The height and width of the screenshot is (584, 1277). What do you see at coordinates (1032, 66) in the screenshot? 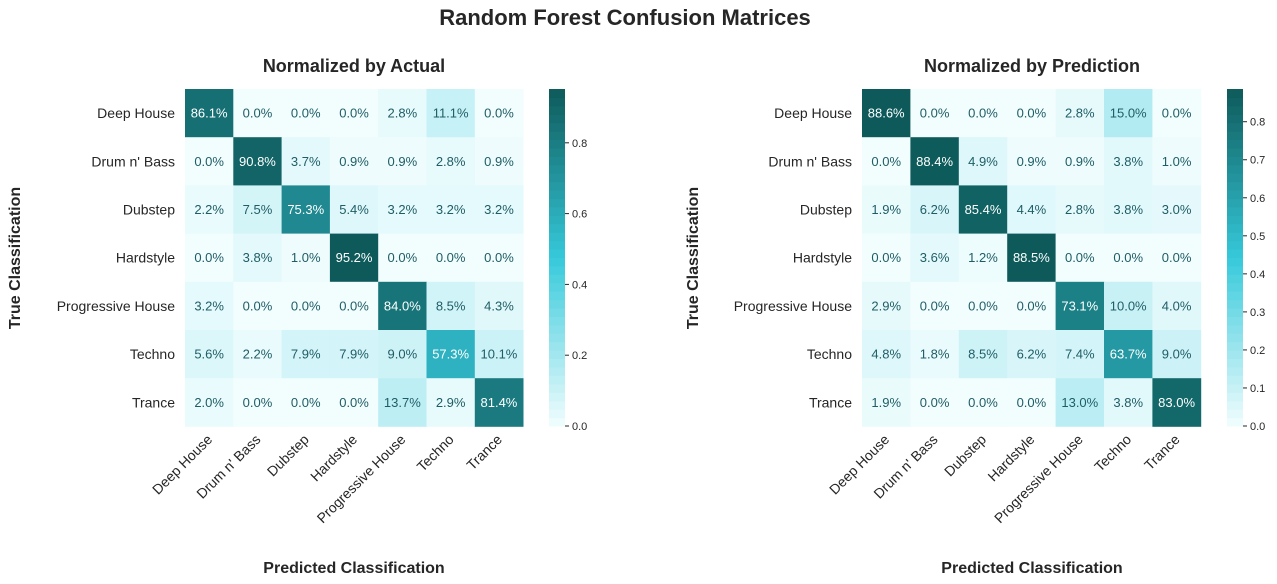
I see `panel-title: Normalized by Prediction` at bounding box center [1032, 66].